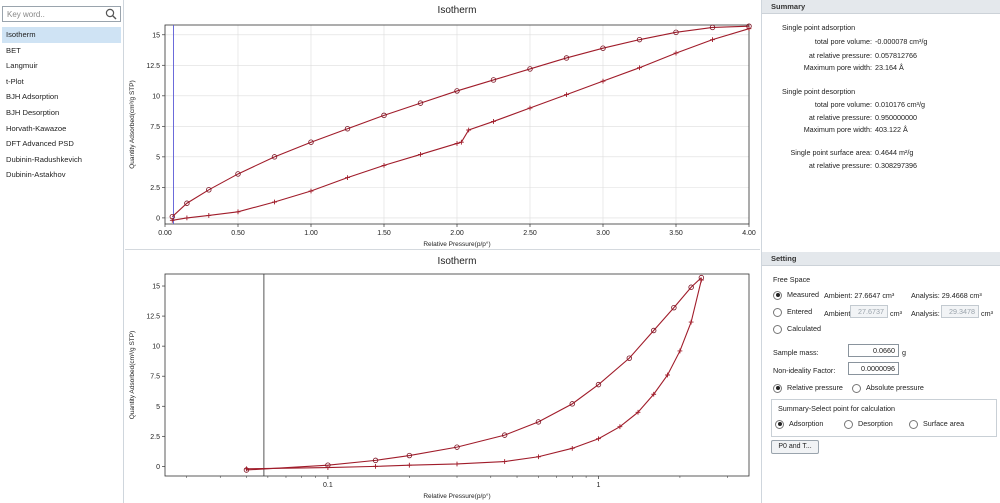  I want to click on free-space-title: Free Space, so click(792, 279).